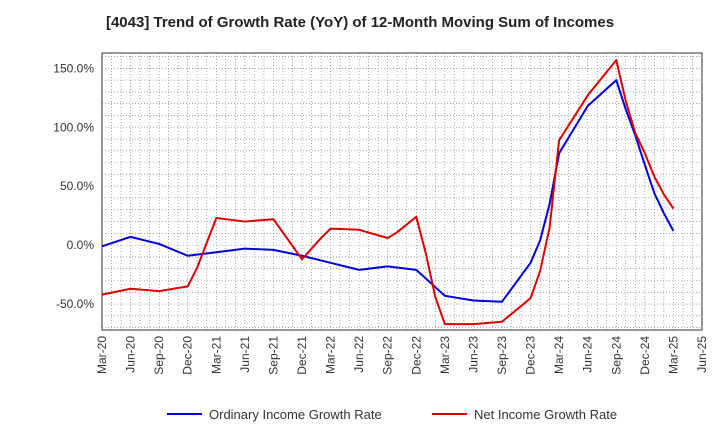 Image resolution: width=720 pixels, height=440 pixels. What do you see at coordinates (131, 354) in the screenshot?
I see `x-tick-label: Jun-20` at bounding box center [131, 354].